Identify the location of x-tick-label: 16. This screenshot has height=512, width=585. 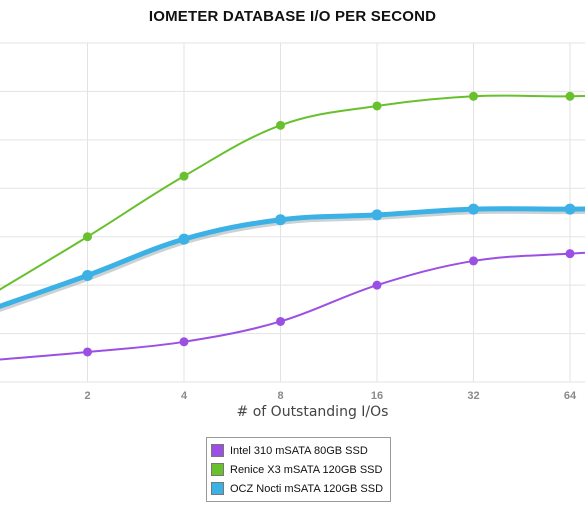
(377, 396).